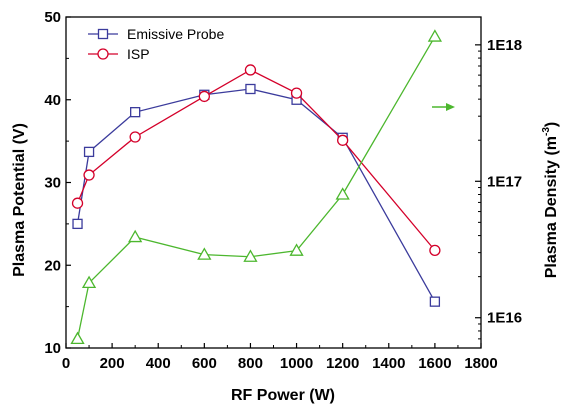 Image resolution: width=564 pixels, height=404 pixels. What do you see at coordinates (443, 107) in the screenshot?
I see `right-axis-arrow` at bounding box center [443, 107].